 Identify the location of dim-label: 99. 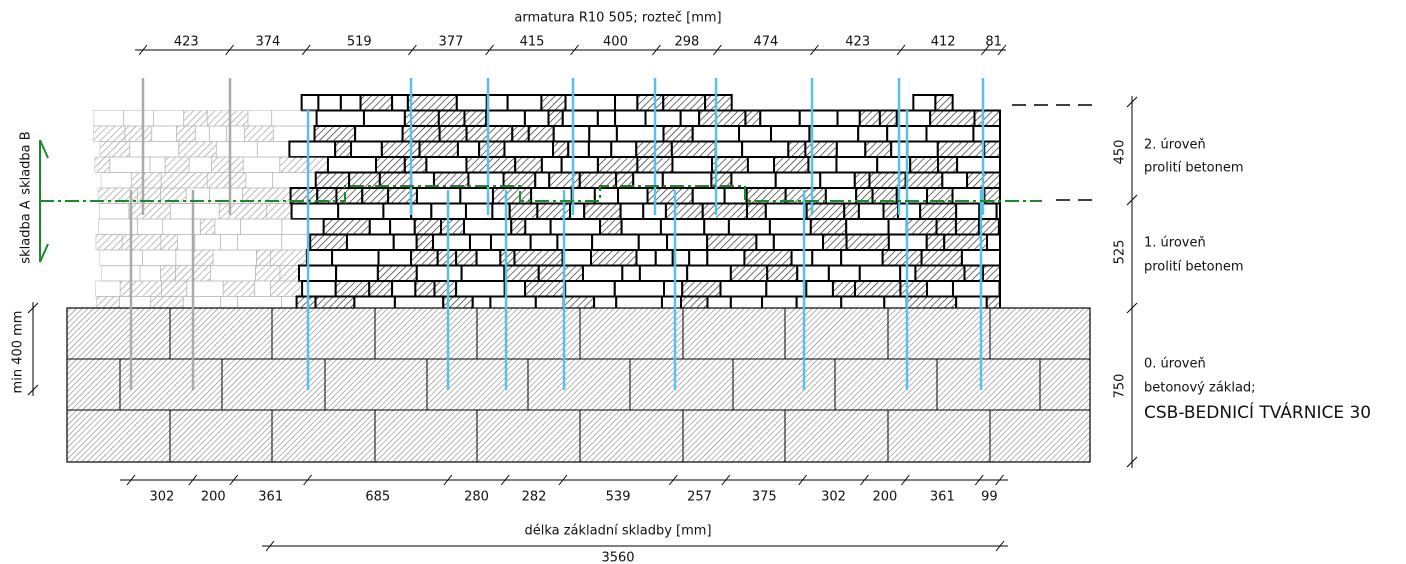
(989, 497).